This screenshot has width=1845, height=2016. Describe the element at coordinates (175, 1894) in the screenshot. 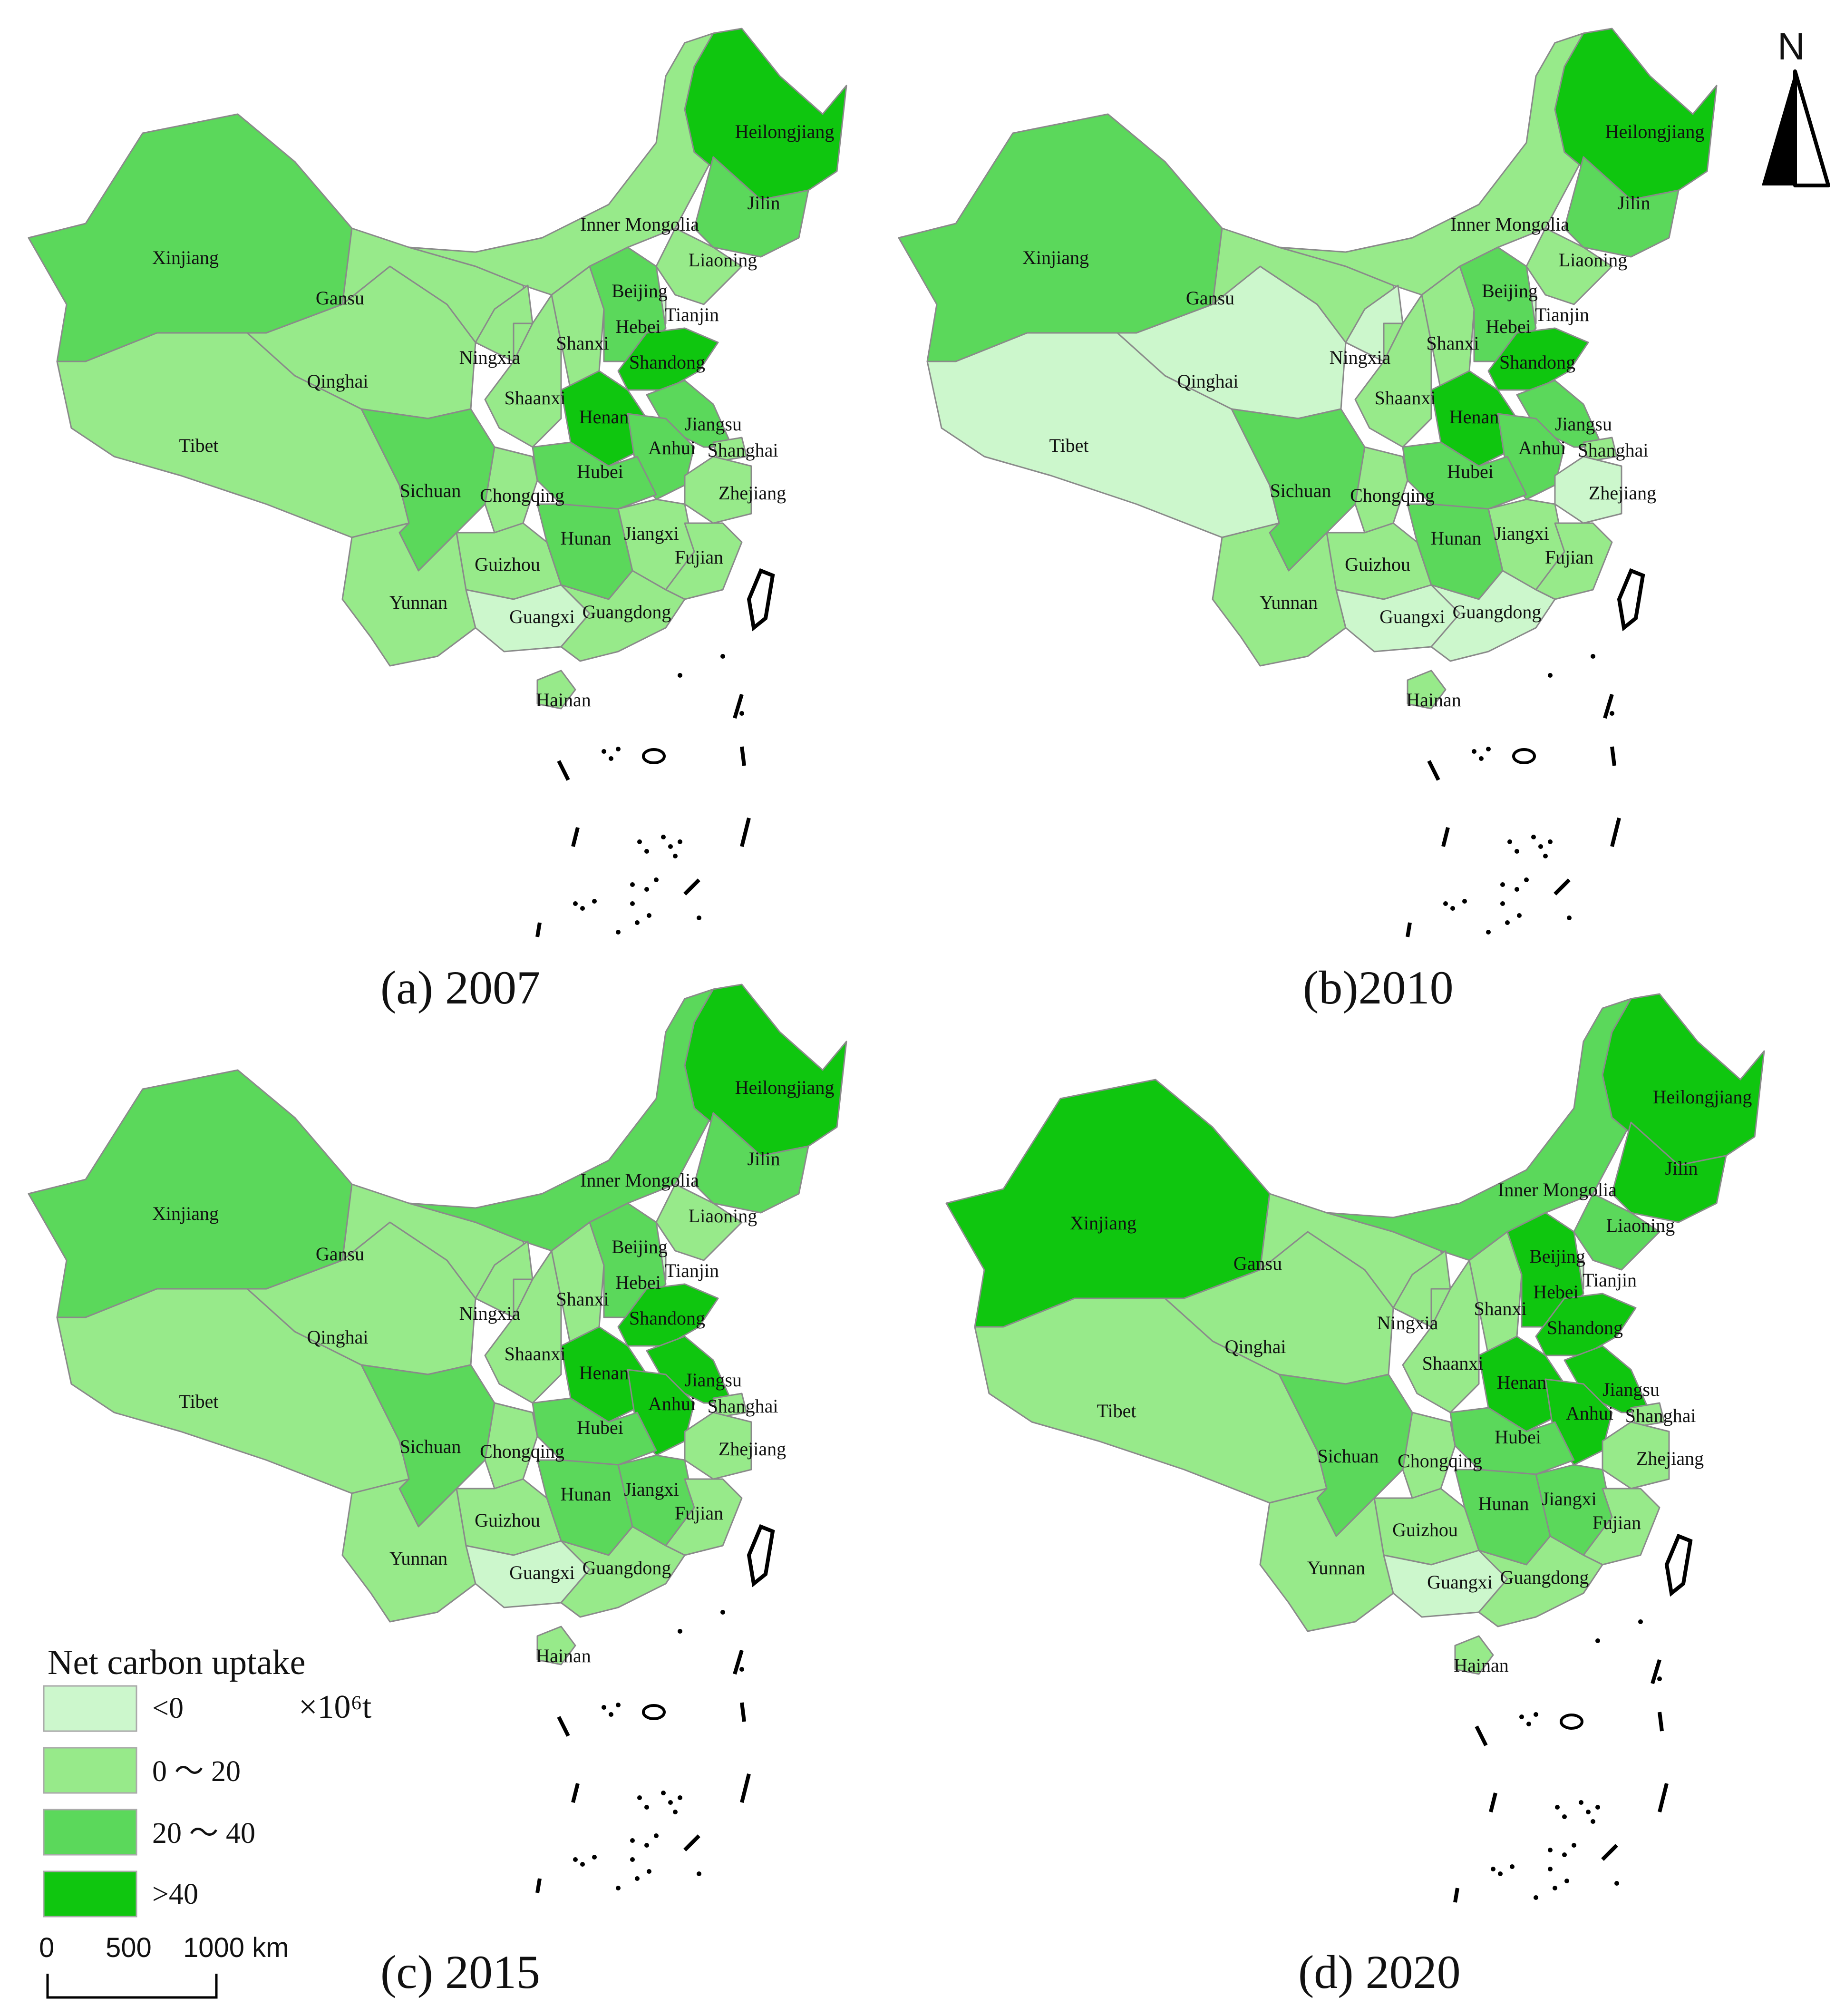

I see `legend-label-over-40: >40` at that location.